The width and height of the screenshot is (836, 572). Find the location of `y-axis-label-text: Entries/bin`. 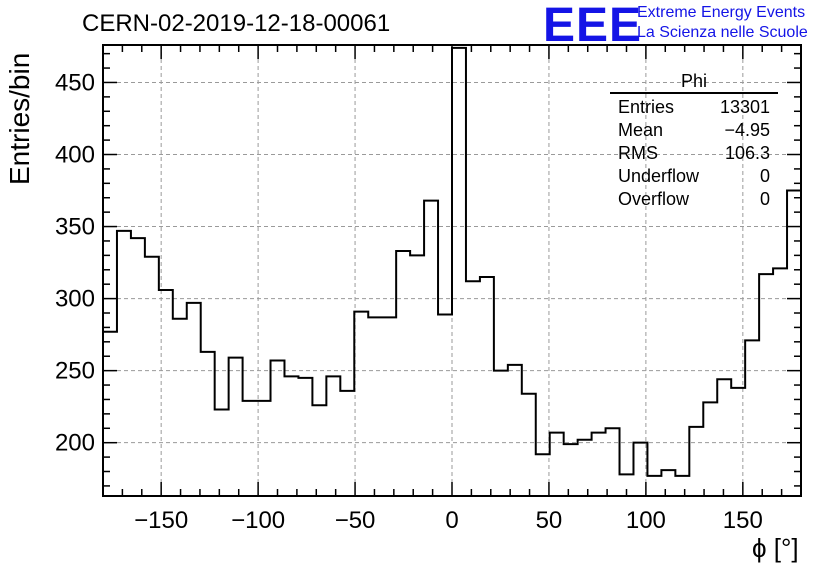

y-axis-label-text: Entries/bin is located at coordinates (19, 118).